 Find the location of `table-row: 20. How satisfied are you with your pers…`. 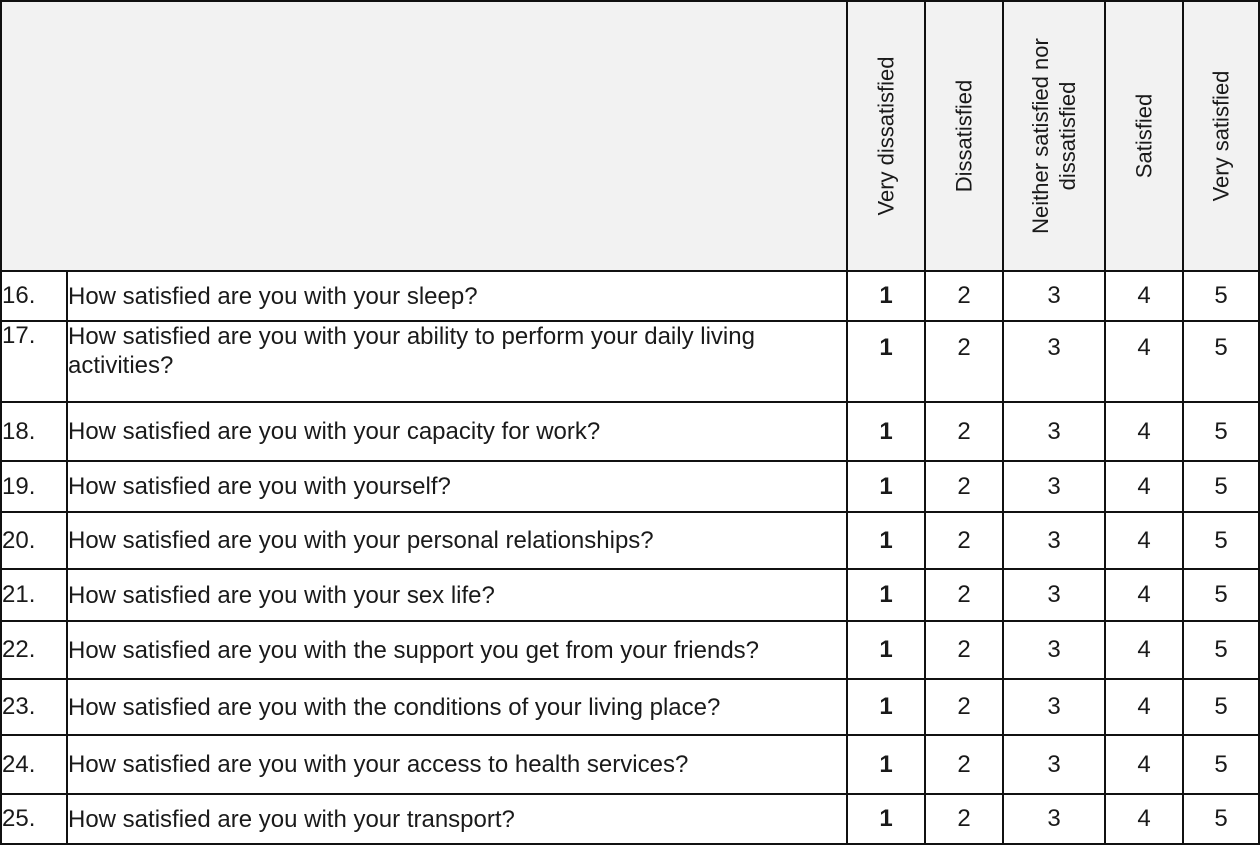

table-row: 20. How satisfied are you with your pers… is located at coordinates (630, 540).